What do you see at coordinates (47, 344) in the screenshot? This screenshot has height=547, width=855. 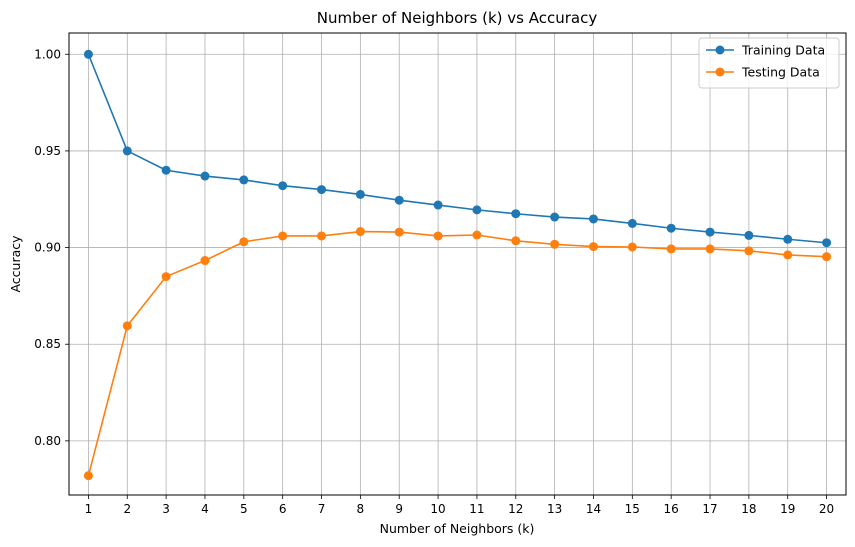 I see `y-tick-label: 0.85` at bounding box center [47, 344].